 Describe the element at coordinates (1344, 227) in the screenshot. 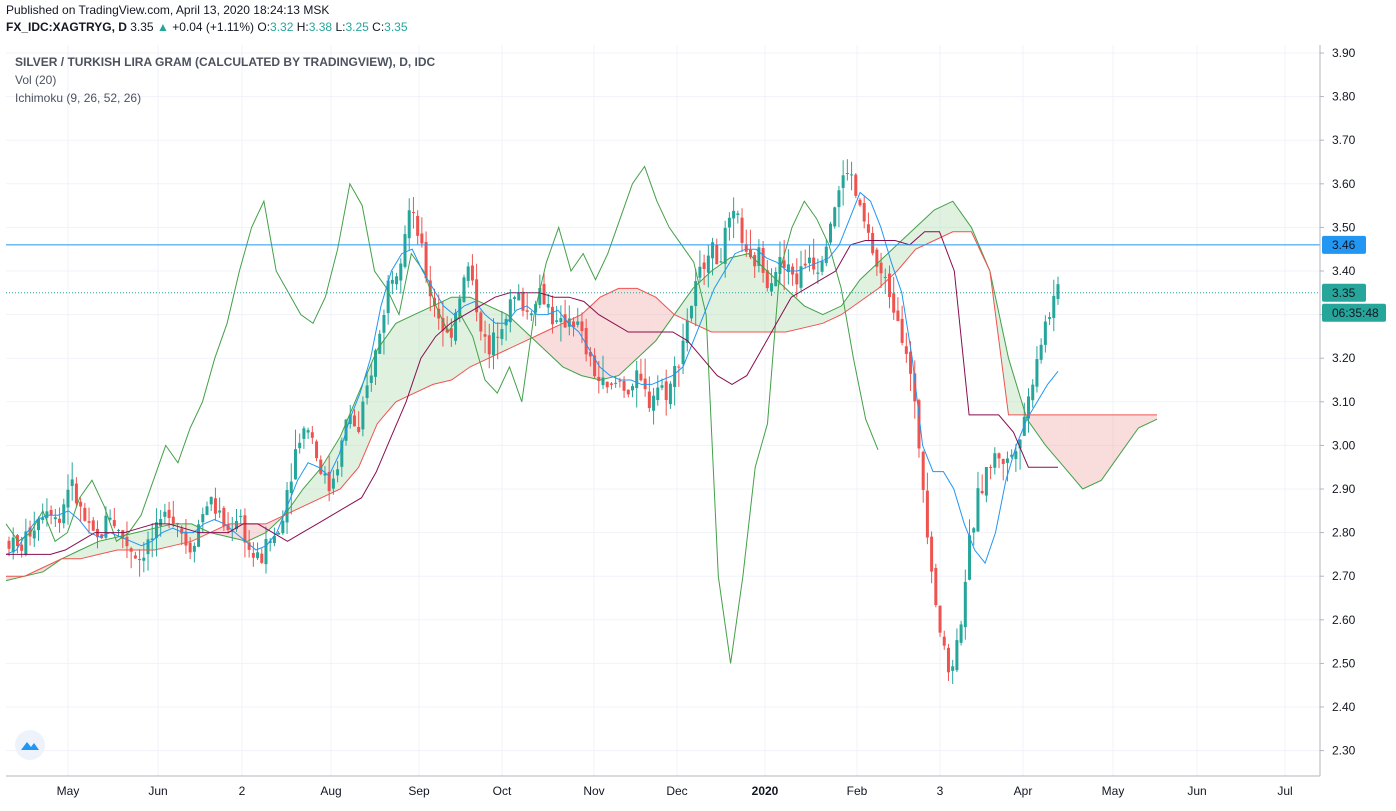

I see `y-tick-label: 3.50` at that location.